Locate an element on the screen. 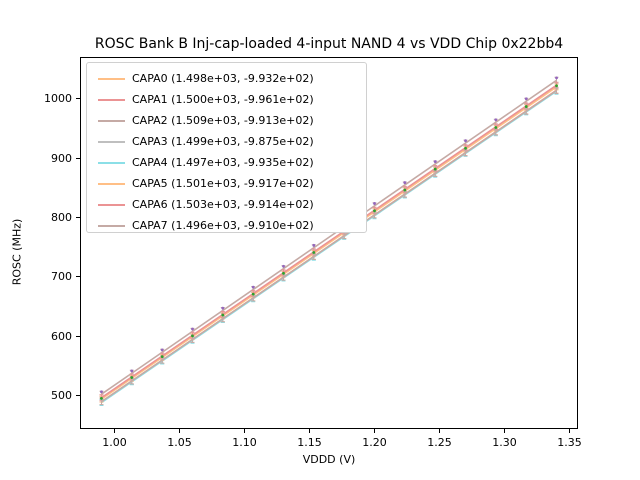  y-tick-label: 700 is located at coordinates (61, 277).